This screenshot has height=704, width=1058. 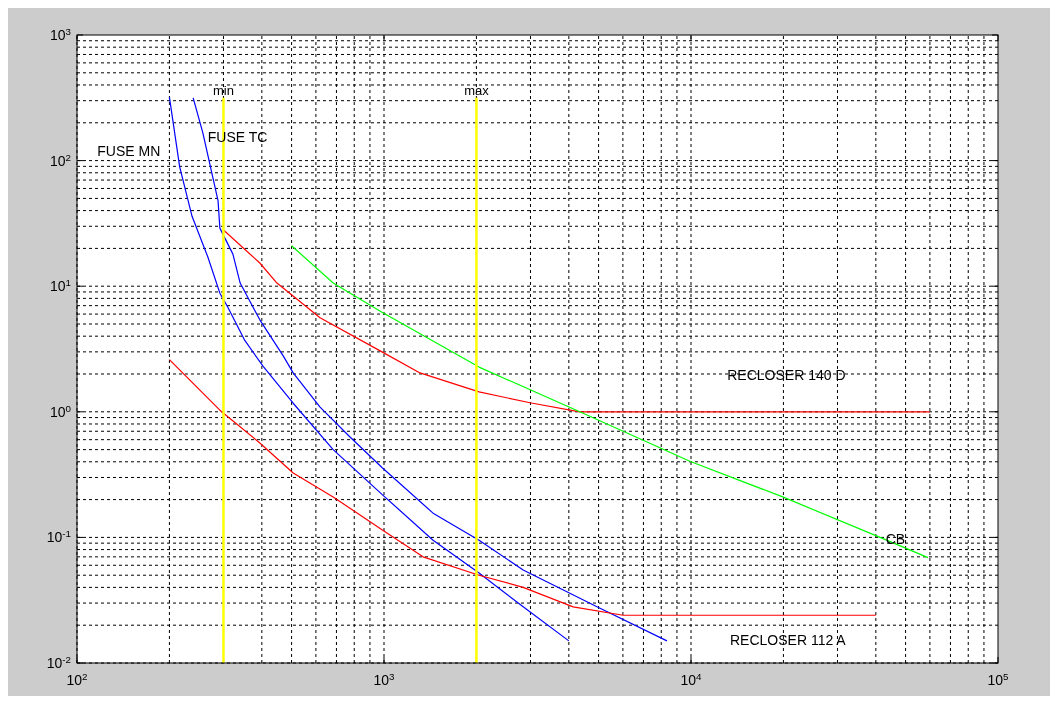 I want to click on x-tick-label: 10$^{2}$, so click(x=77, y=679).